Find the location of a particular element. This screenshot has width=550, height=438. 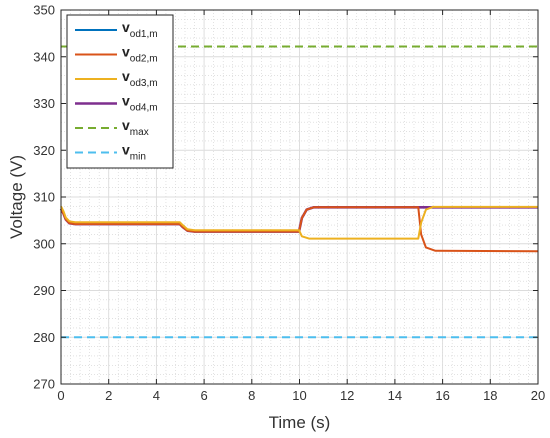

y-tick-label: 320 is located at coordinates (44, 150).